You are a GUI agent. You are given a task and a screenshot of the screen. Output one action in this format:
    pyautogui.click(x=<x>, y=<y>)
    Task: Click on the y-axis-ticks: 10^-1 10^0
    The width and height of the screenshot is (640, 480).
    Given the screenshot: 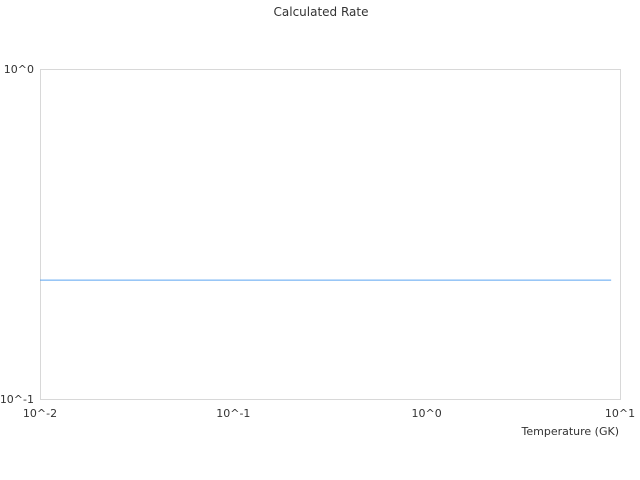 What is the action you would take?
    pyautogui.click(x=17, y=234)
    